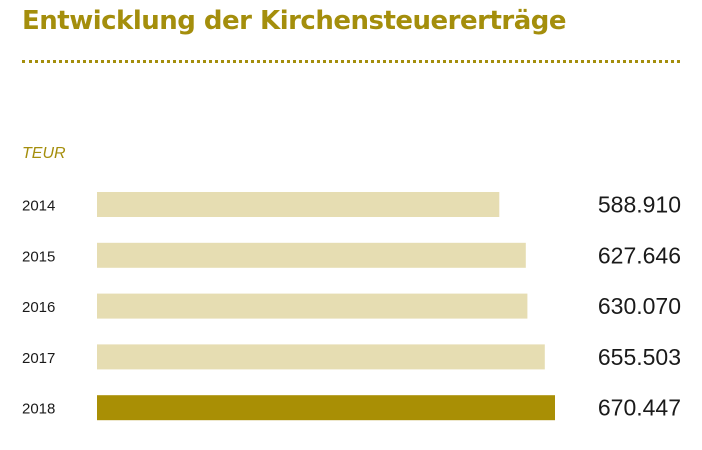 The height and width of the screenshot is (450, 702). Describe the element at coordinates (312, 306) in the screenshot. I see `bar-2016` at that location.